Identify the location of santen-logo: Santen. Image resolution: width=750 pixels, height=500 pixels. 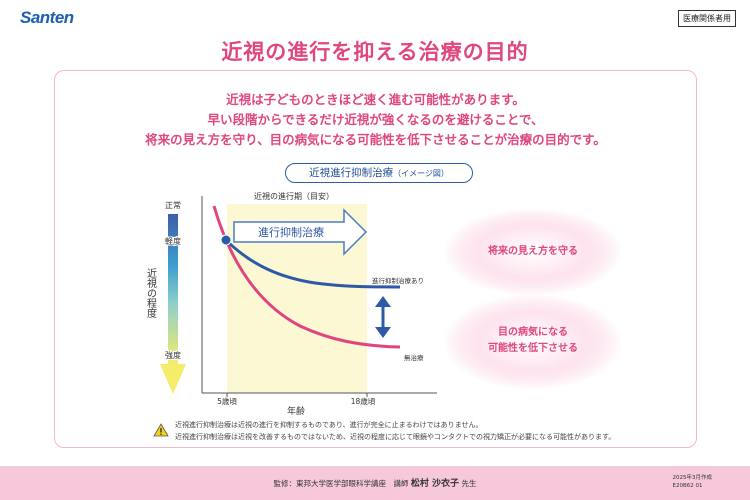
(47, 17).